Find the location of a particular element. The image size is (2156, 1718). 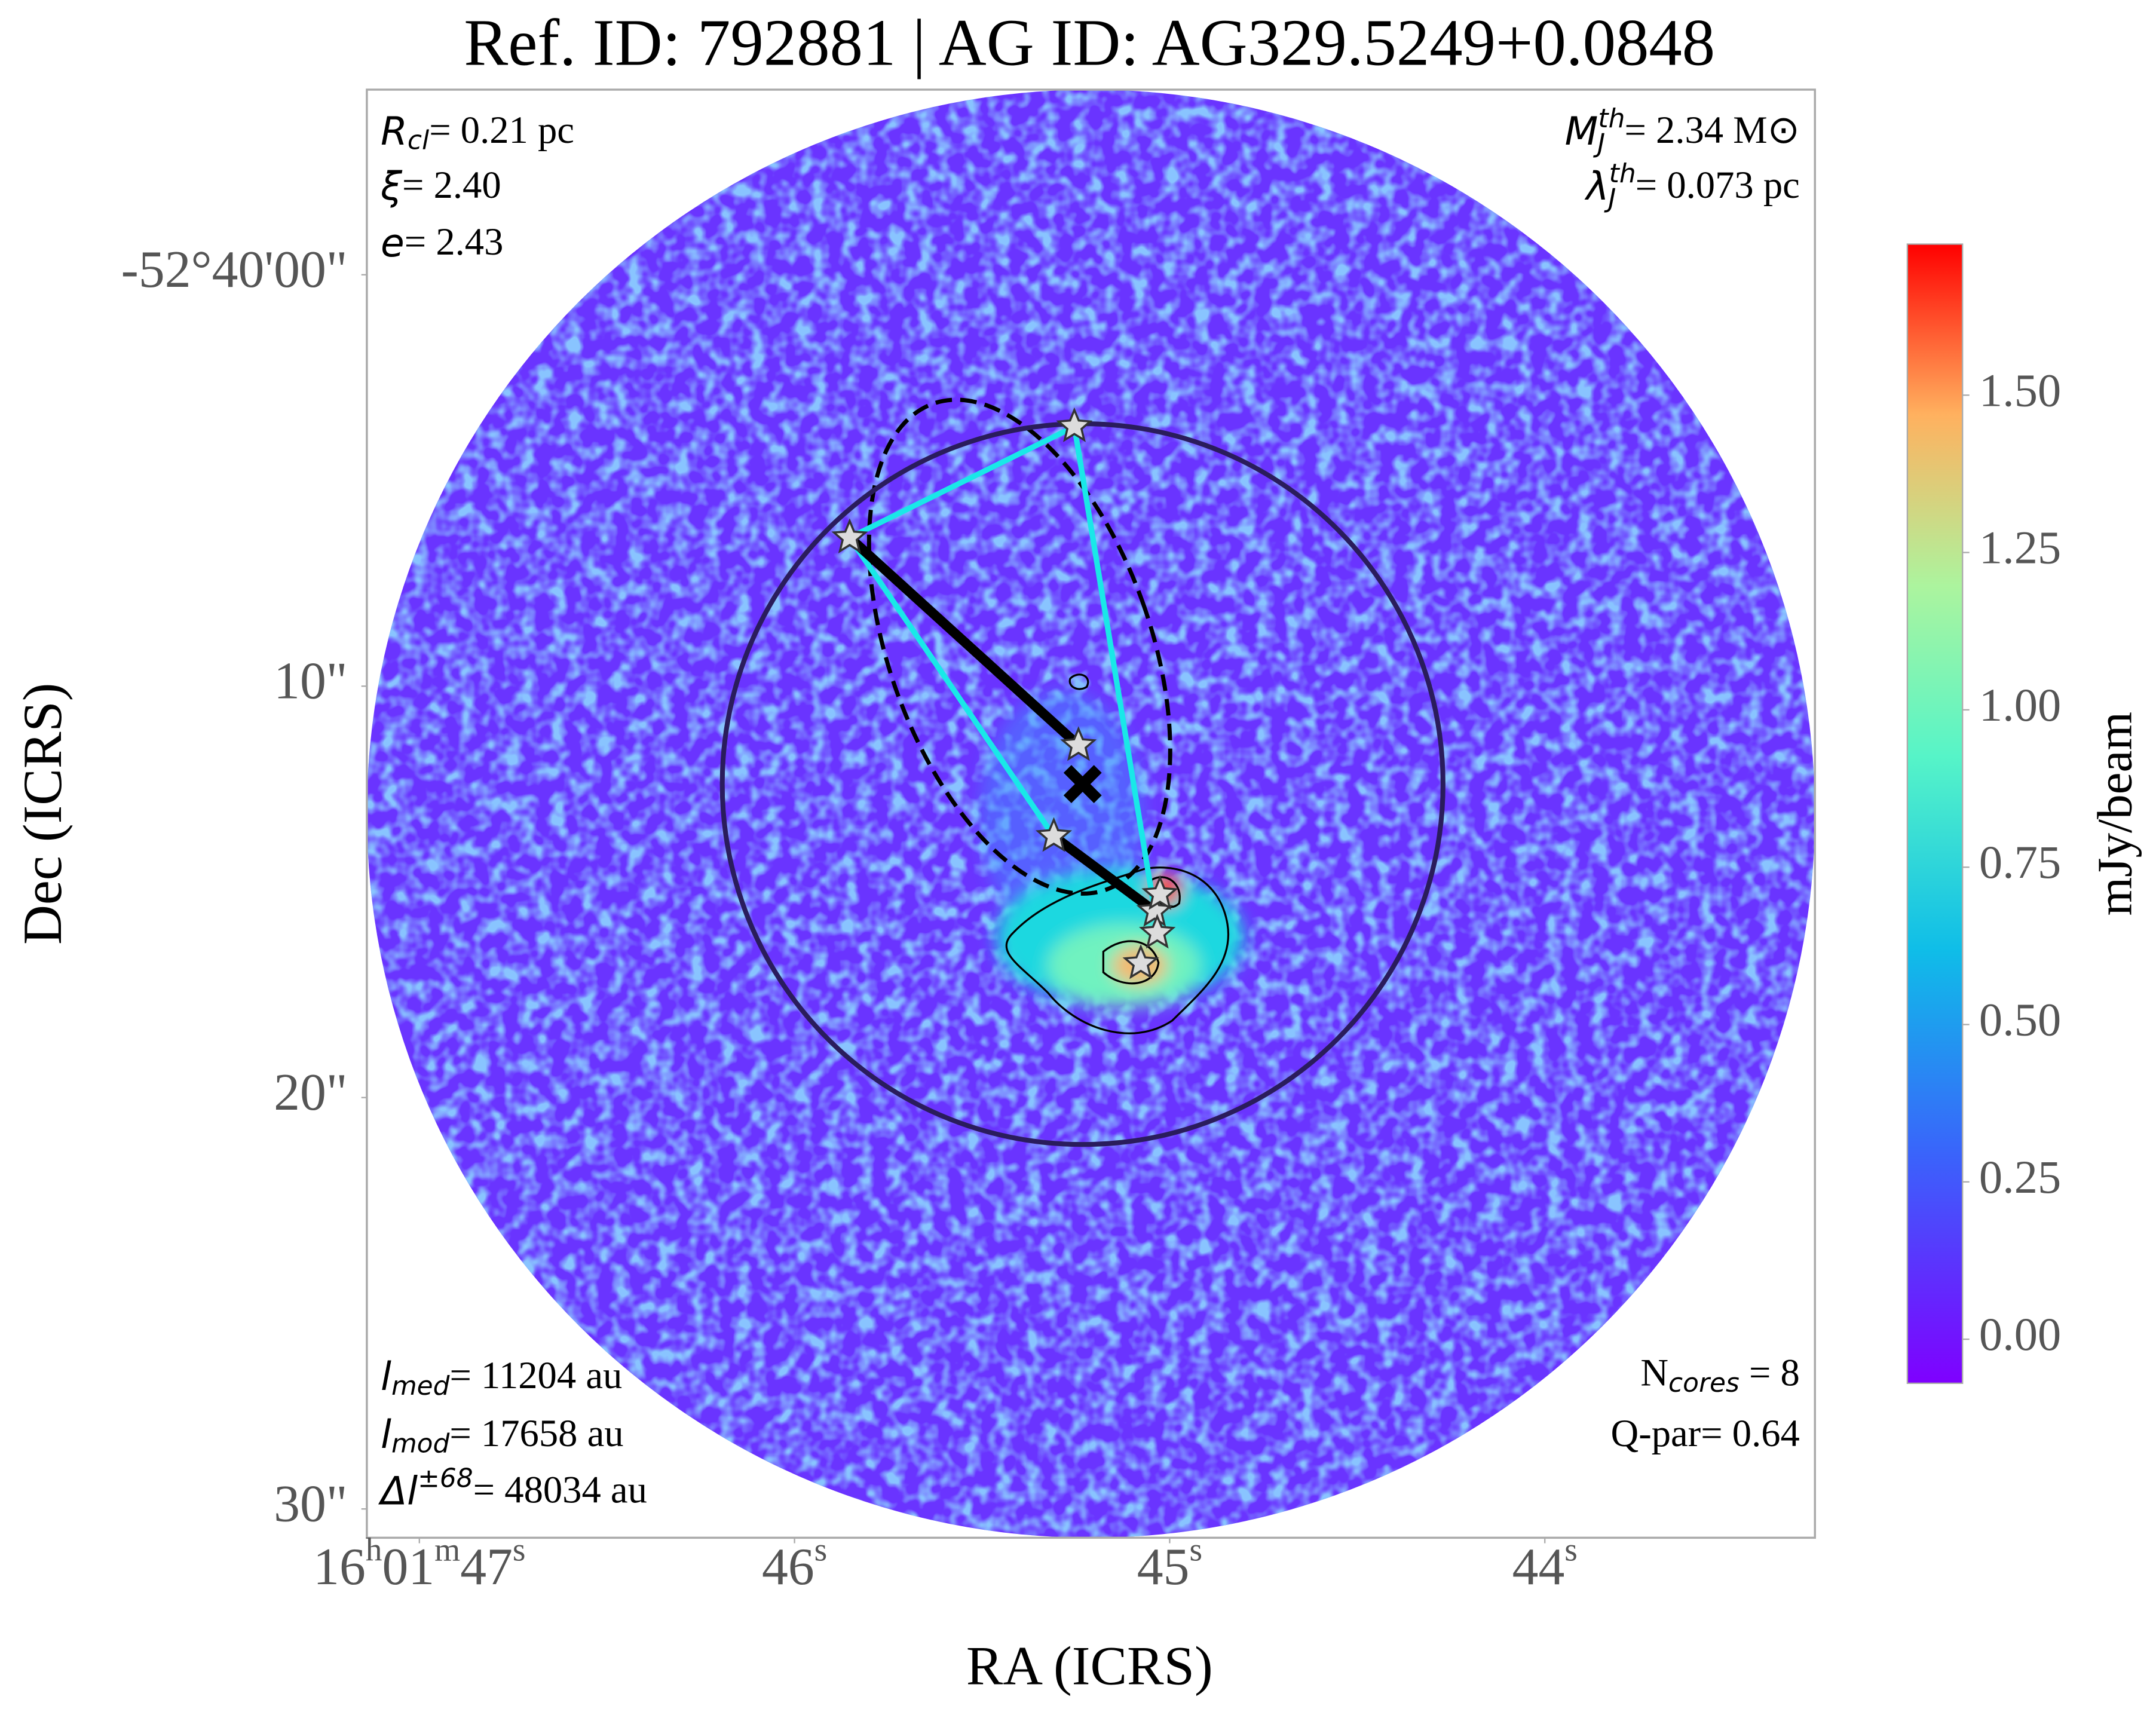

annotation: e= 2.43 is located at coordinates (442, 243).